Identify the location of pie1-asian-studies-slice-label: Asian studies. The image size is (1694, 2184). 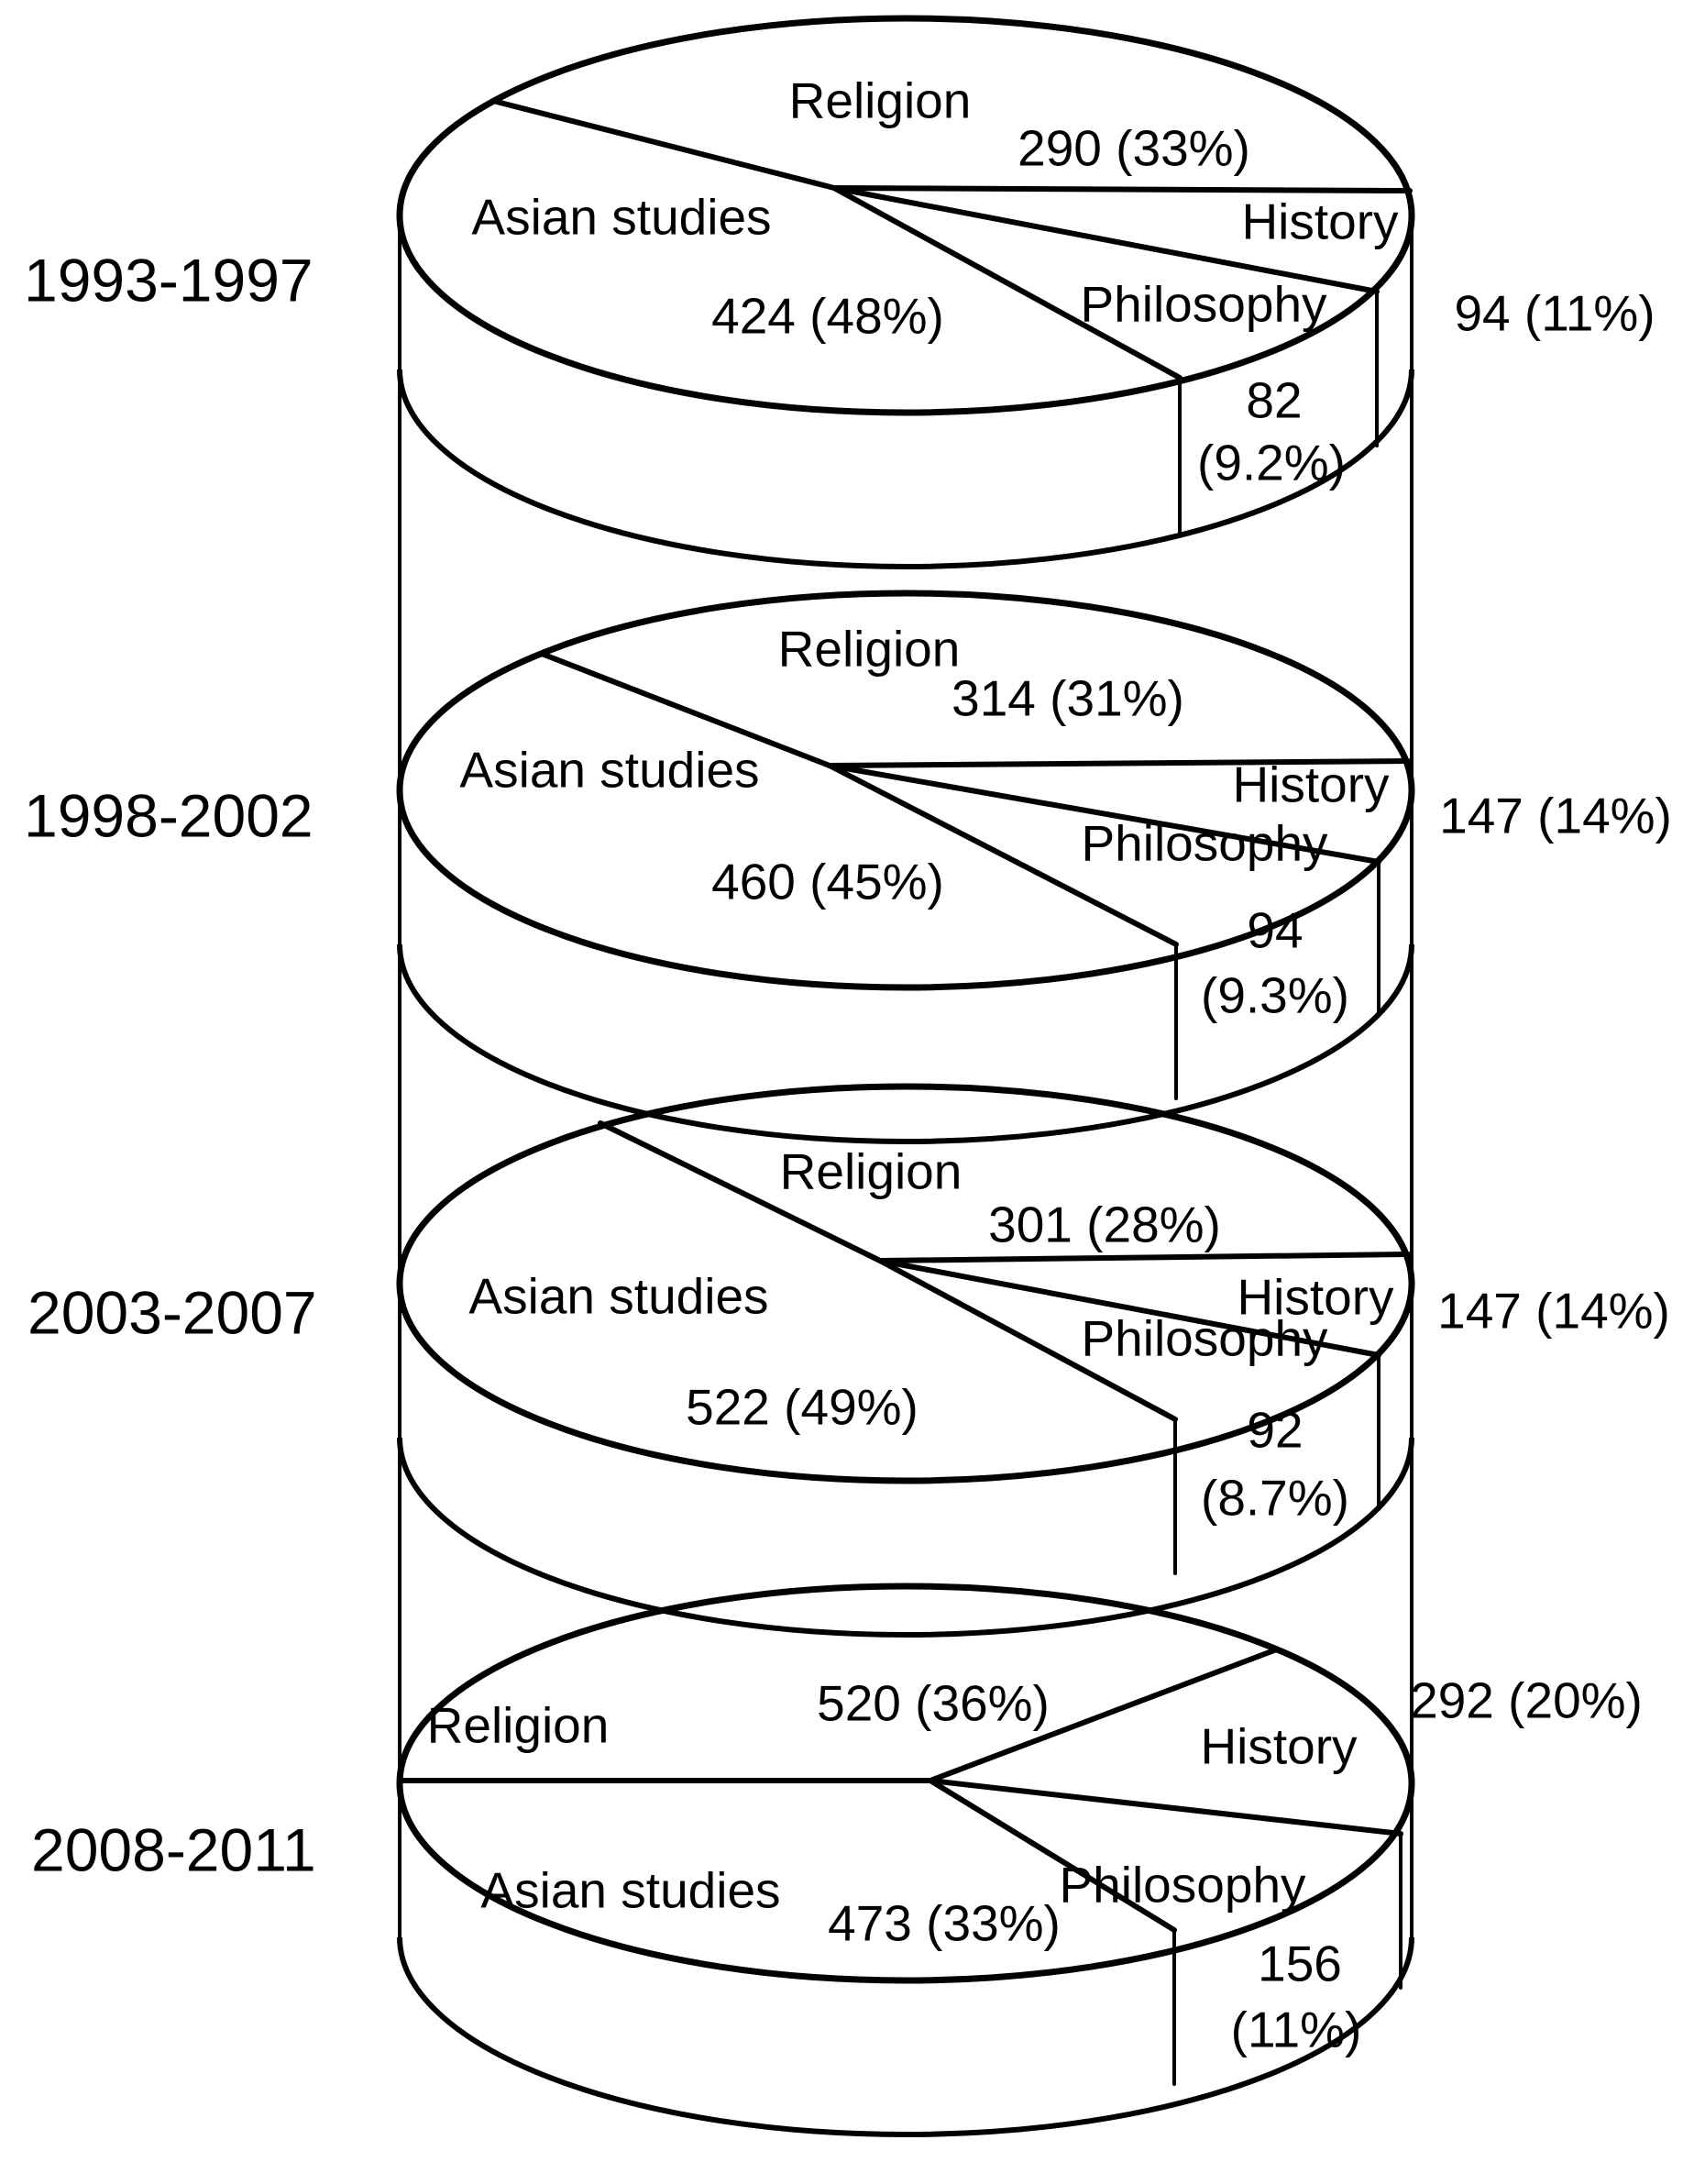
(621, 217).